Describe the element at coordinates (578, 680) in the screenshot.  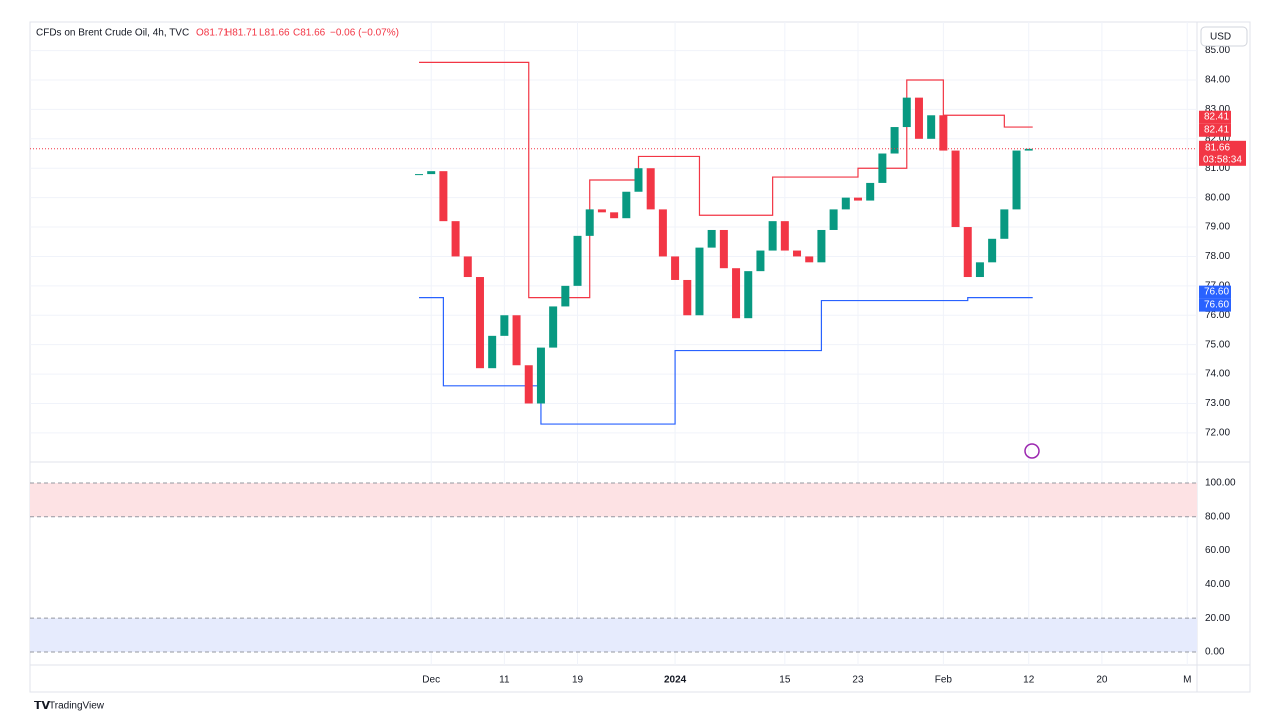
I see `x-tick-label: 19` at that location.